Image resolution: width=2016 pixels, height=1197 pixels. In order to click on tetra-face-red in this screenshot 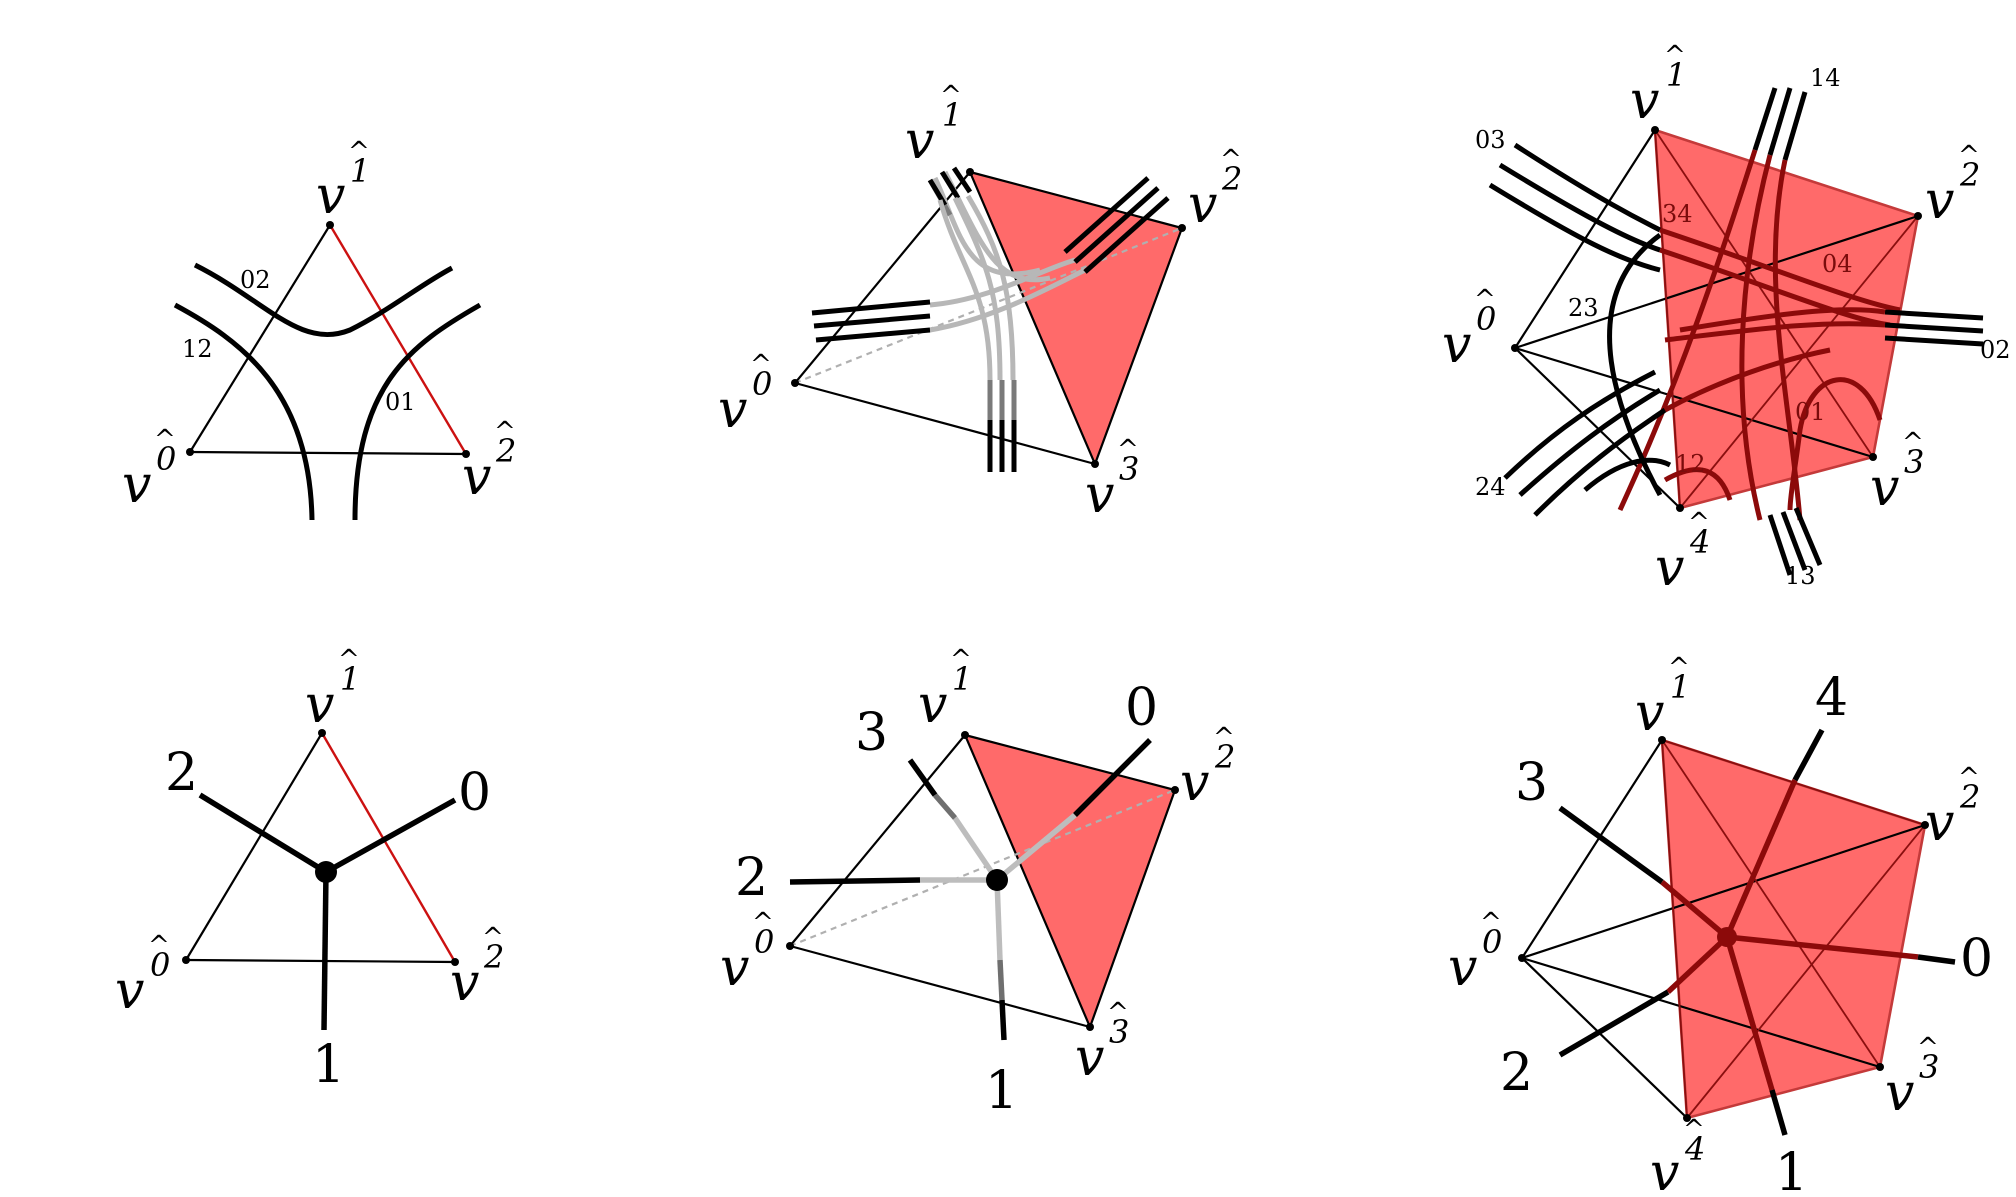, I will do `click(1070, 882)`.